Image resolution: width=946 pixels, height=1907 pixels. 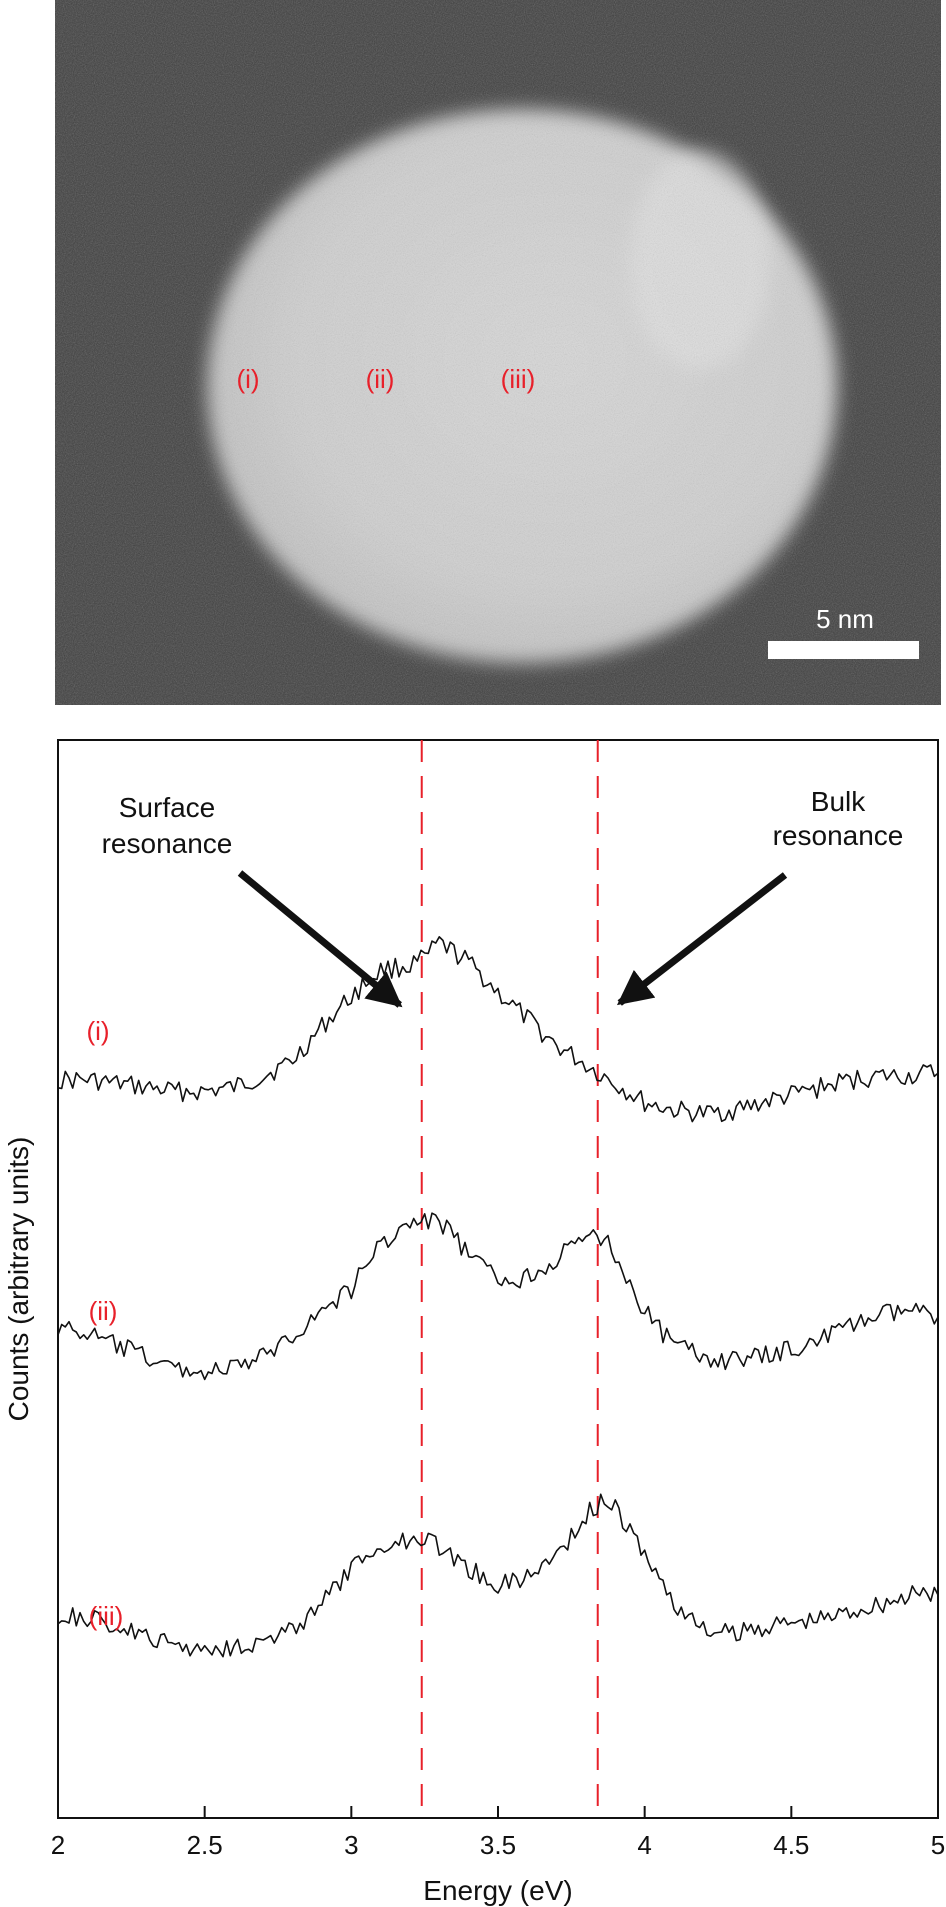 I want to click on scale-bar-label: 5 nm, so click(x=845, y=619).